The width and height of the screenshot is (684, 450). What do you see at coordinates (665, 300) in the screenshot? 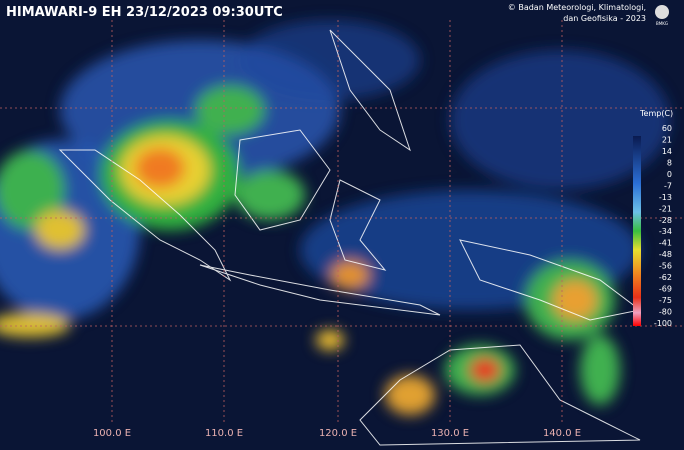
I see `legend-tick-label: -75` at bounding box center [665, 300].